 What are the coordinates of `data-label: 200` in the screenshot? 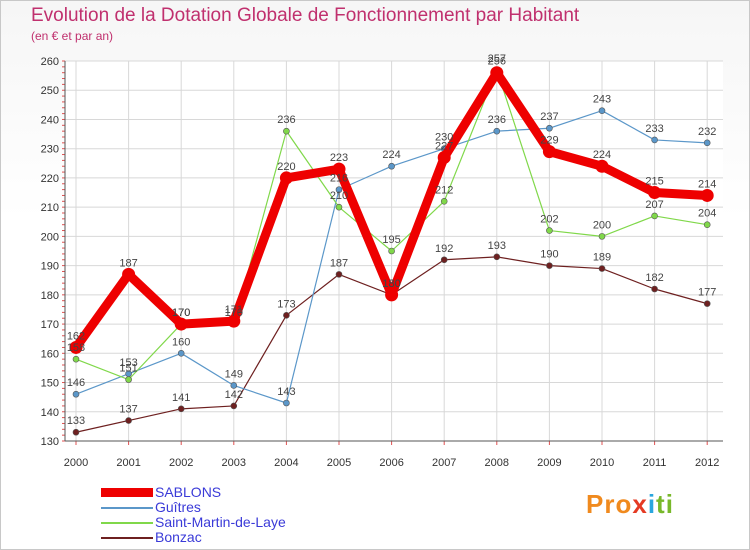 It's located at (602, 225).